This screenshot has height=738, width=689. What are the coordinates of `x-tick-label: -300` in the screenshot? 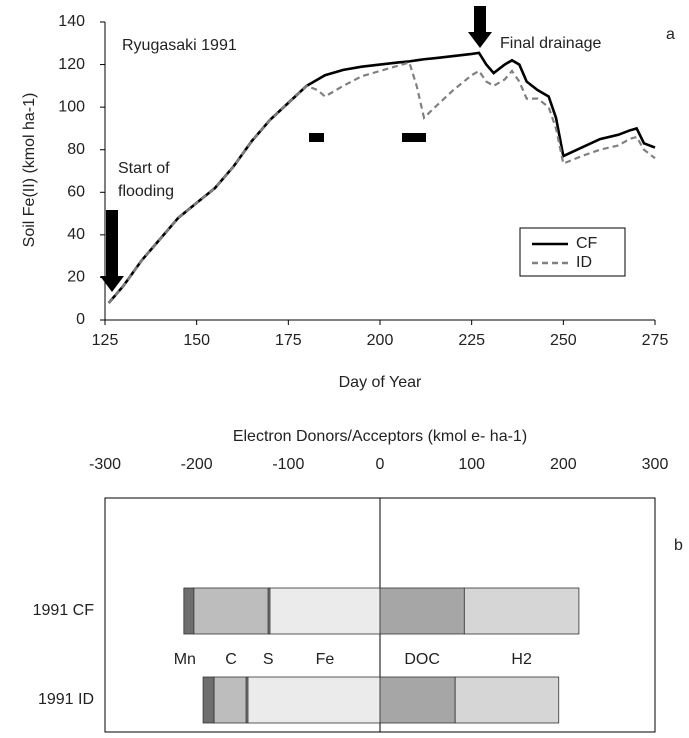 It's located at (105, 464).